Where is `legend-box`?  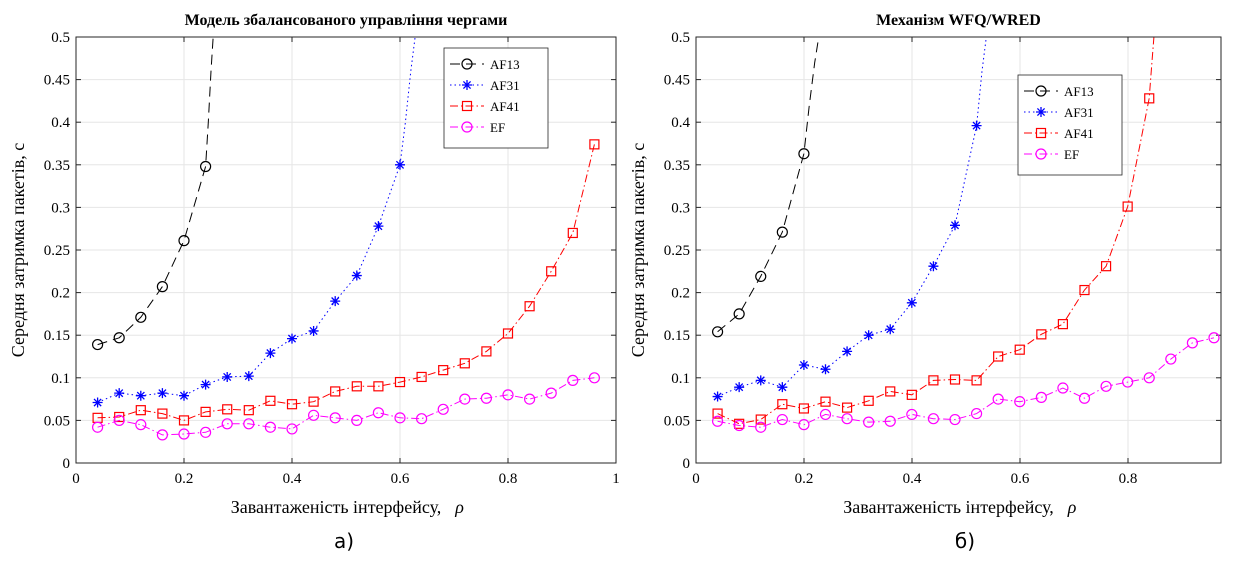
legend-box is located at coordinates (1070, 125).